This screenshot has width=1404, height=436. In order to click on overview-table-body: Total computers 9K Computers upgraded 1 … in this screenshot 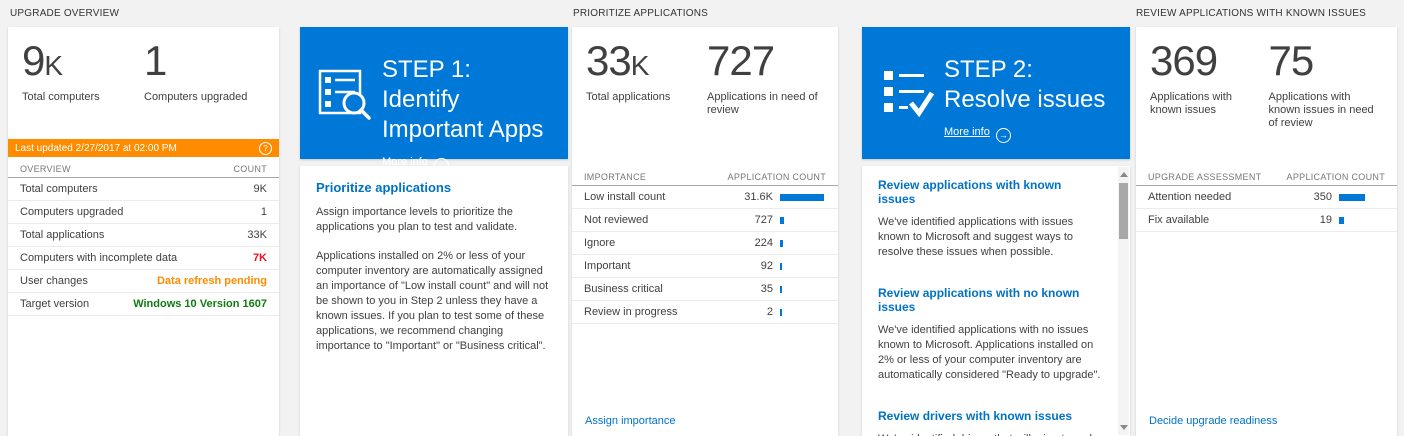, I will do `click(143, 247)`.